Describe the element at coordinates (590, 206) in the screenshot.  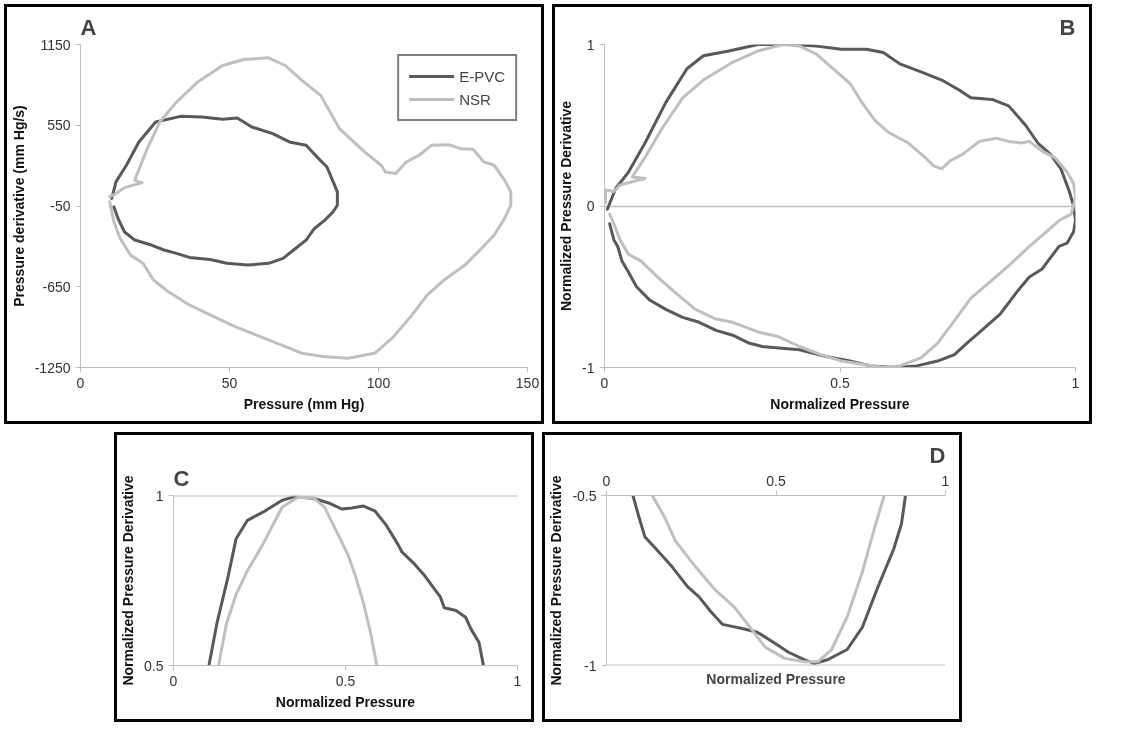
I see `y-tick-label: 0` at that location.